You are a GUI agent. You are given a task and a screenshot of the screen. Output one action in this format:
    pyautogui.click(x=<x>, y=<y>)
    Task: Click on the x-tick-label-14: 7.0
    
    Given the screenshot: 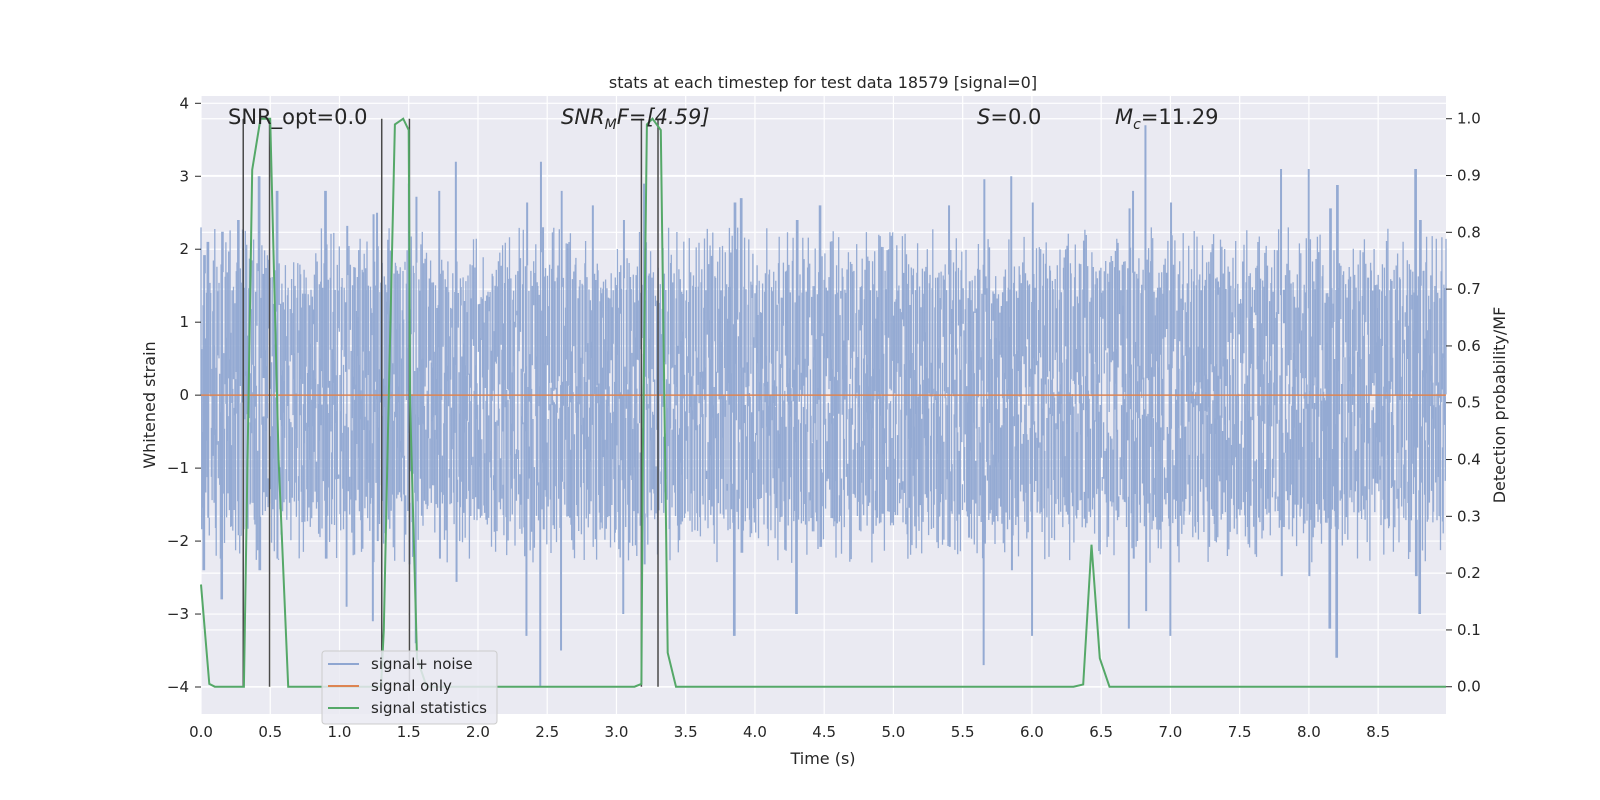 What is the action you would take?
    pyautogui.click(x=1170, y=732)
    